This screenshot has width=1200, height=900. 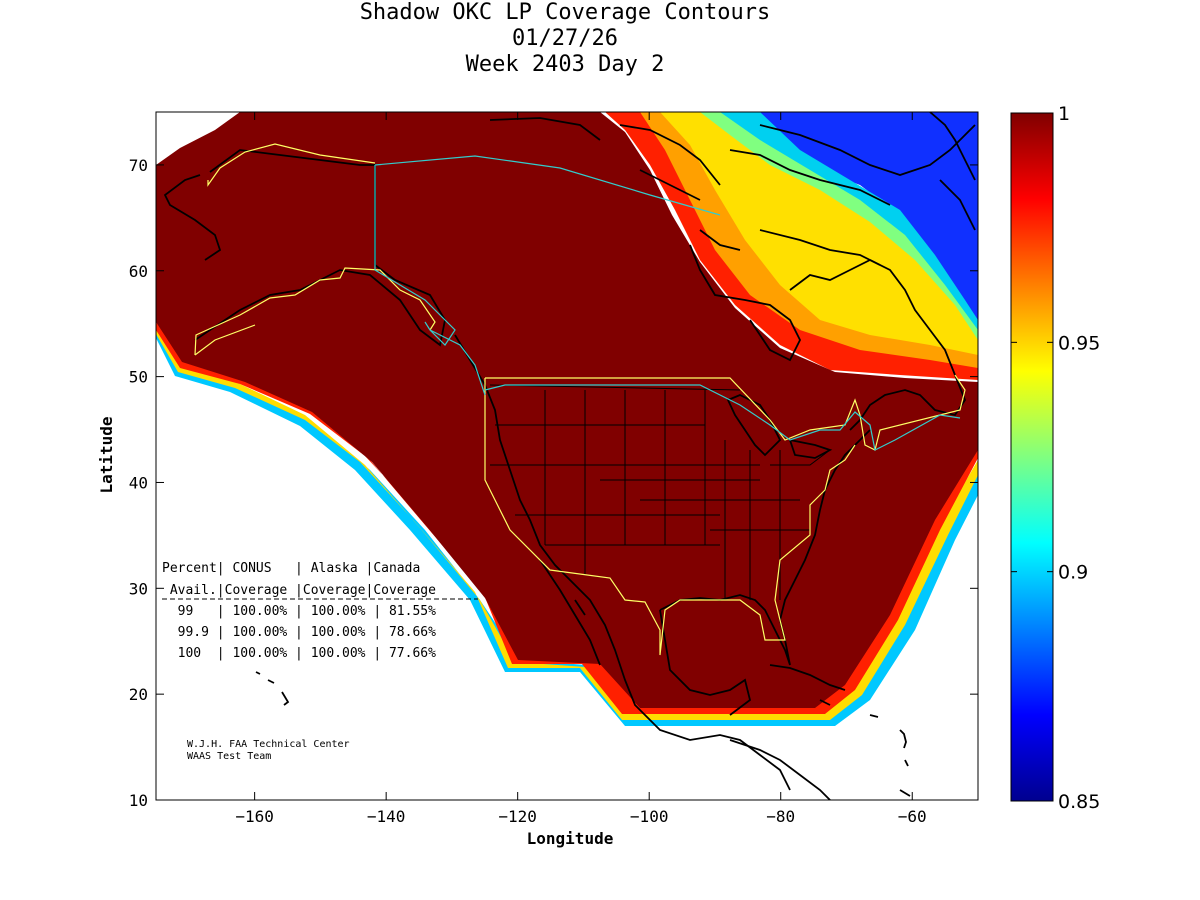 I want to click on table-header-row-1: Percent| CONUS | Alaska |Canada, so click(x=291, y=568).